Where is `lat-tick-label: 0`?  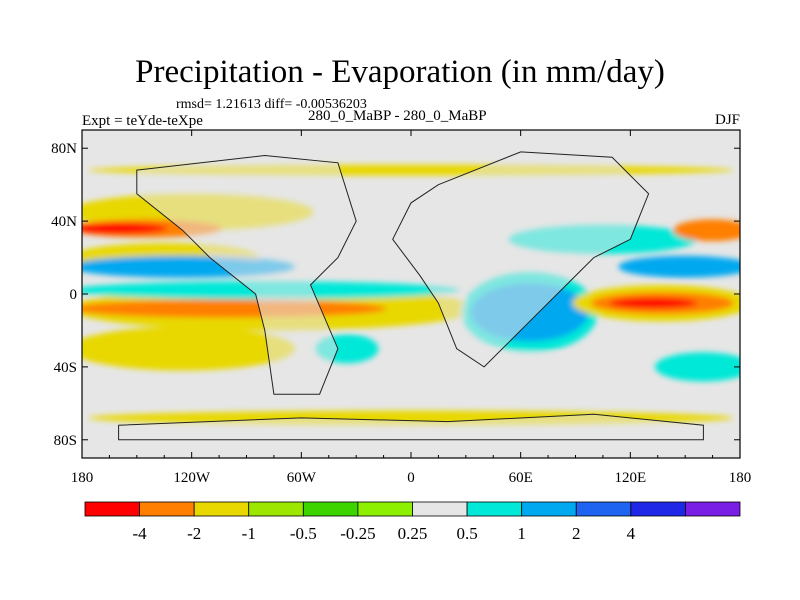 lat-tick-label: 0 is located at coordinates (74, 295).